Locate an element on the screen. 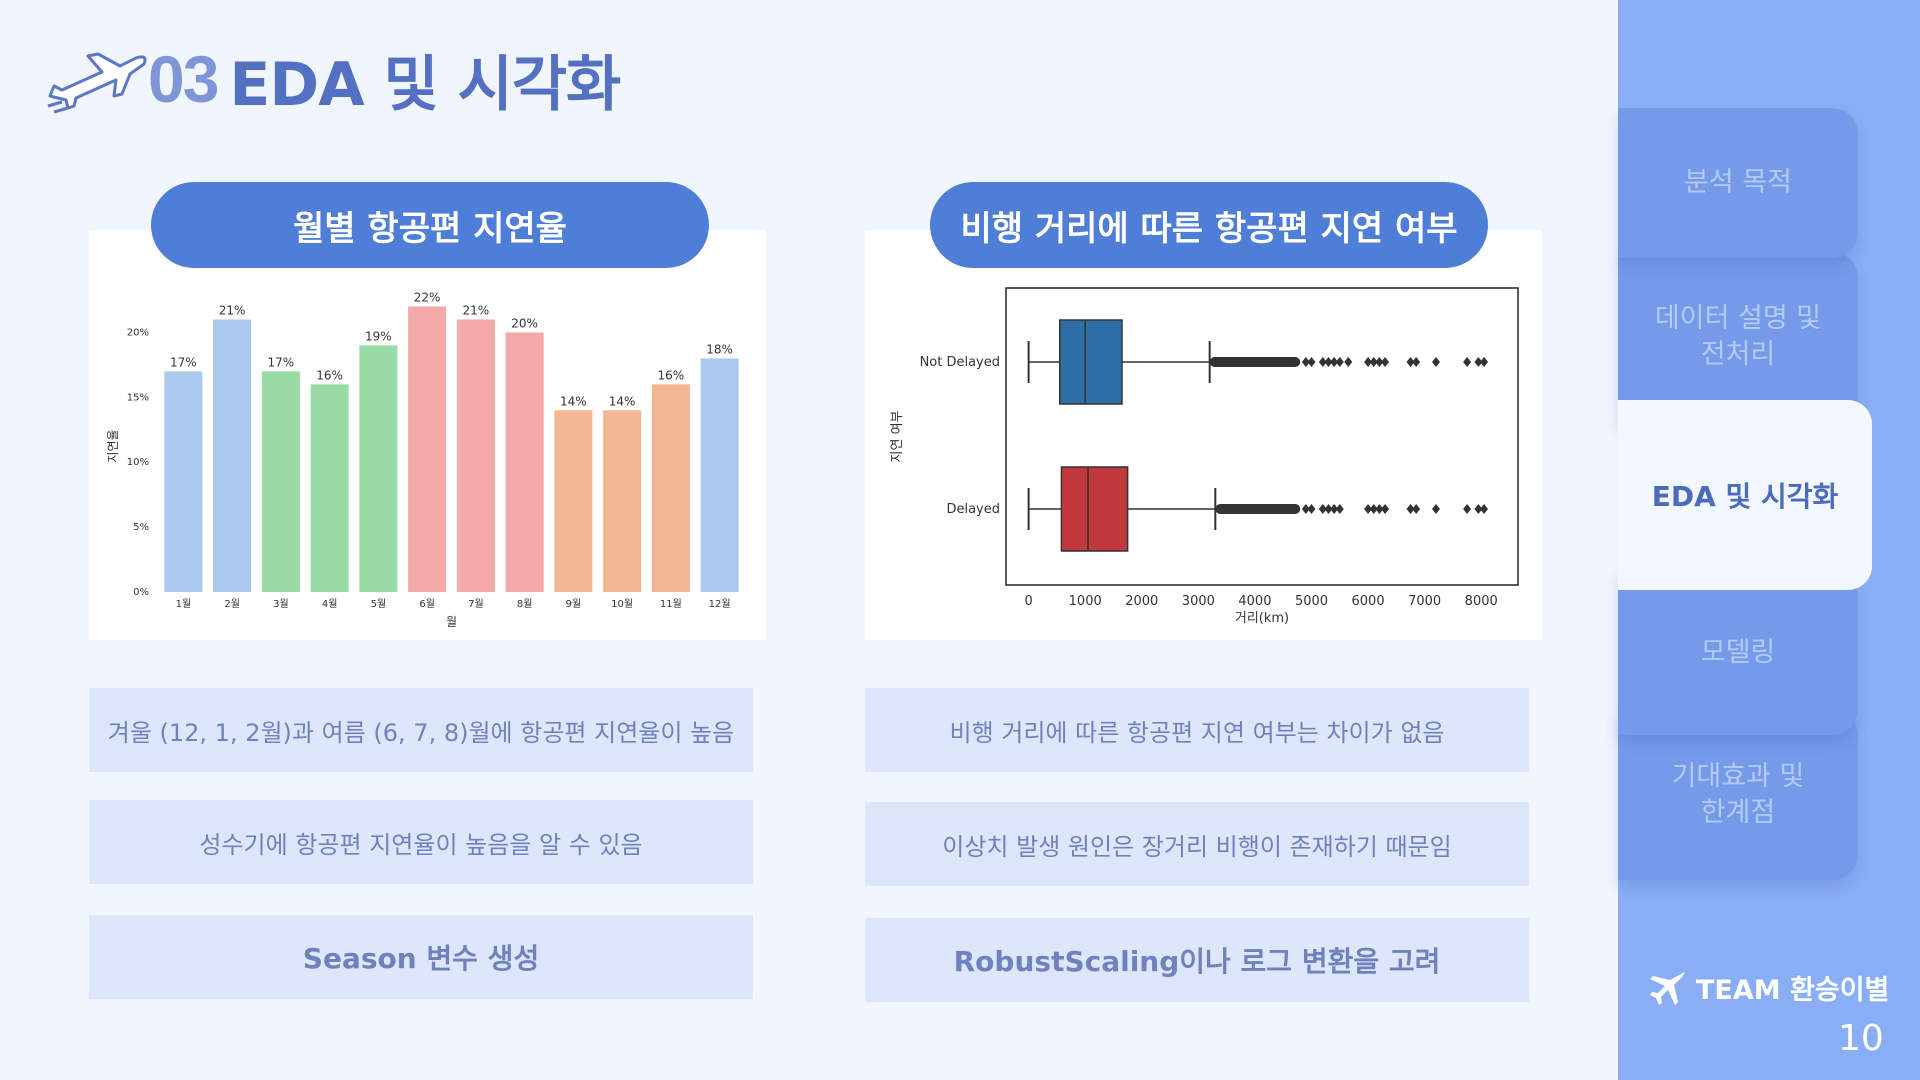  x-tick-label: 8000 is located at coordinates (1481, 601).